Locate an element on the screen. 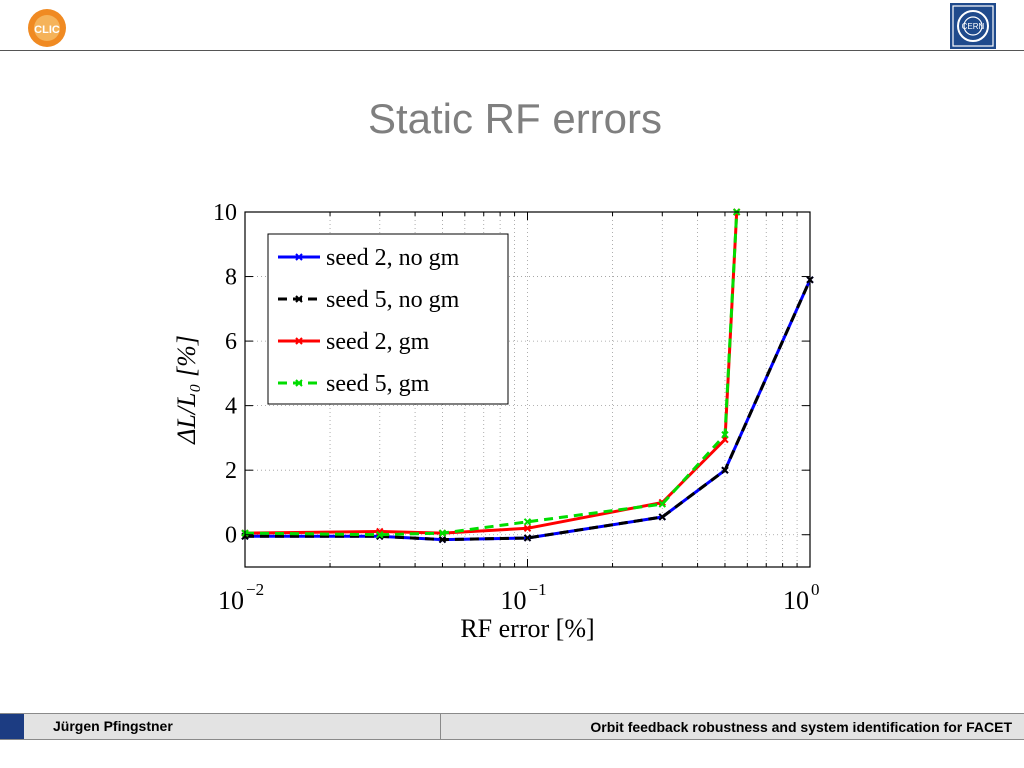  legend-entry: seed 2, gm is located at coordinates (354, 342).